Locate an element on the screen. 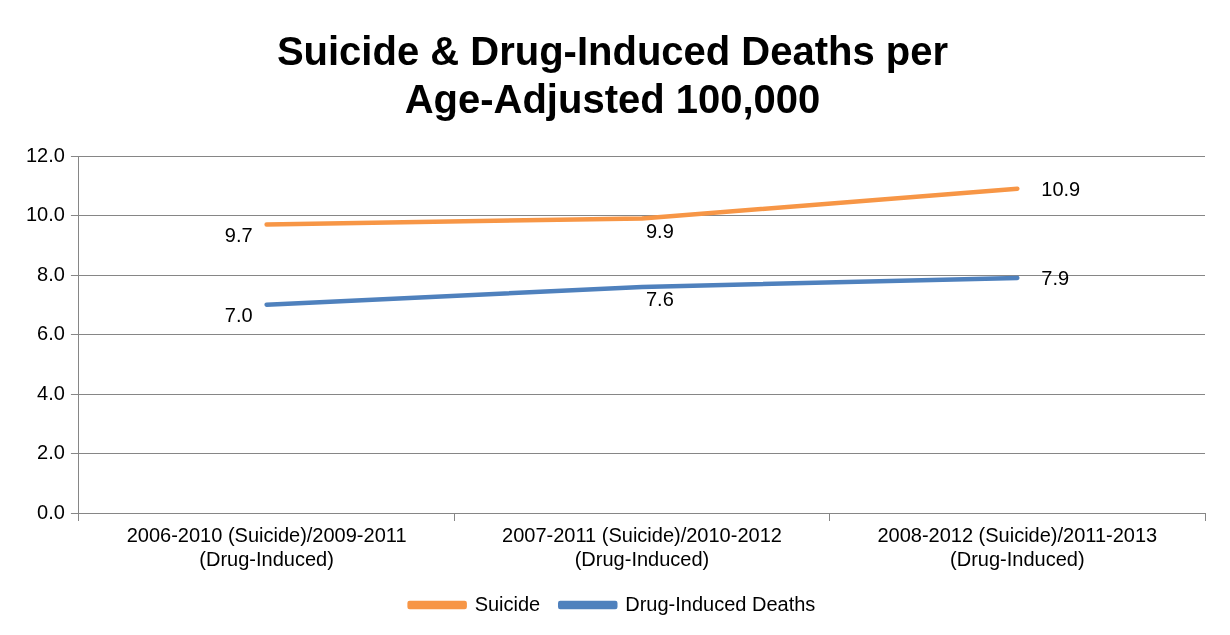 The image size is (1230, 635). data-label: 9.9 is located at coordinates (659, 230).